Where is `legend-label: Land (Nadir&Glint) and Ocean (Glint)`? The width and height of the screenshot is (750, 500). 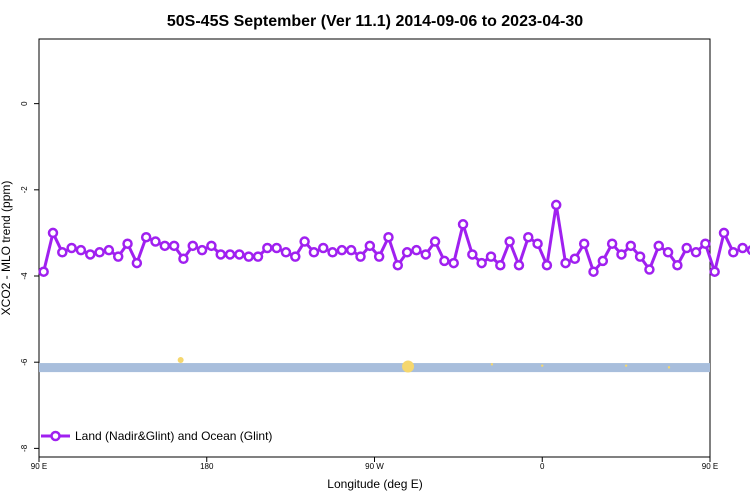 legend-label: Land (Nadir&Glint) and Ocean (Glint) is located at coordinates (173, 436).